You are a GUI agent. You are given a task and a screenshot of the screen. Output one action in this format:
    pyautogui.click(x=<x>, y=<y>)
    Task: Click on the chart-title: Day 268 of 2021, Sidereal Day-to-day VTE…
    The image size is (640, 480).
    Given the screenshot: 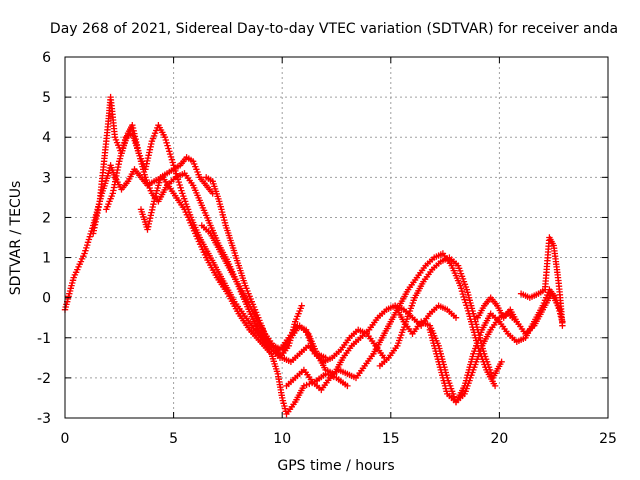 What is the action you would take?
    pyautogui.click(x=334, y=29)
    